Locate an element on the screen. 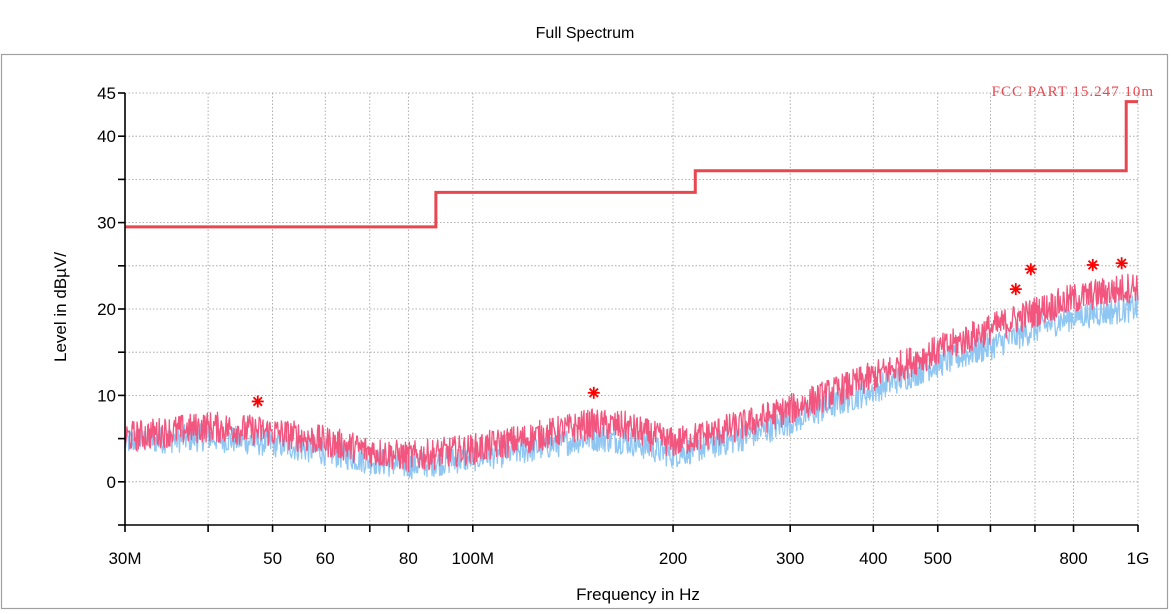  x-tick-label-2: 50 is located at coordinates (272, 558).